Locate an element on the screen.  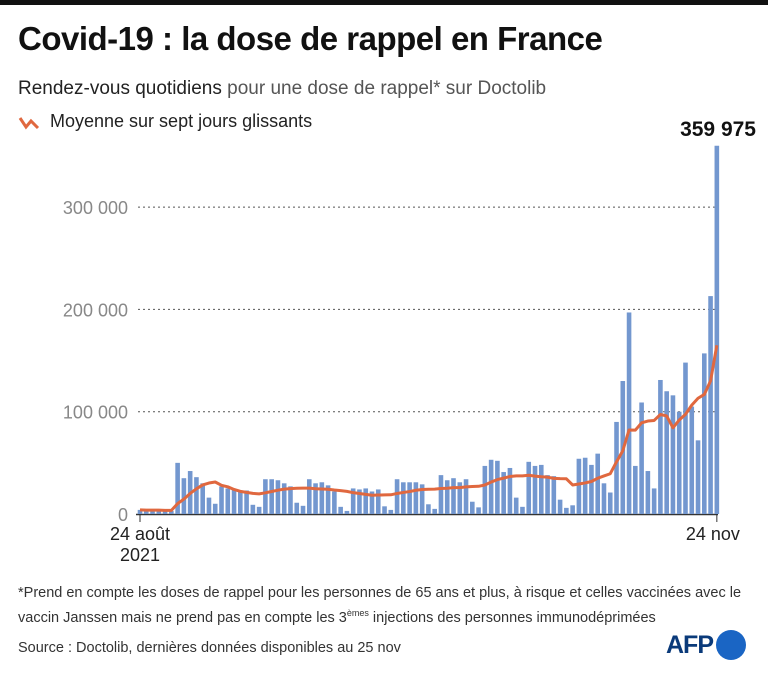
legend: Moyenne sur sept jours glissants is located at coordinates (165, 121).